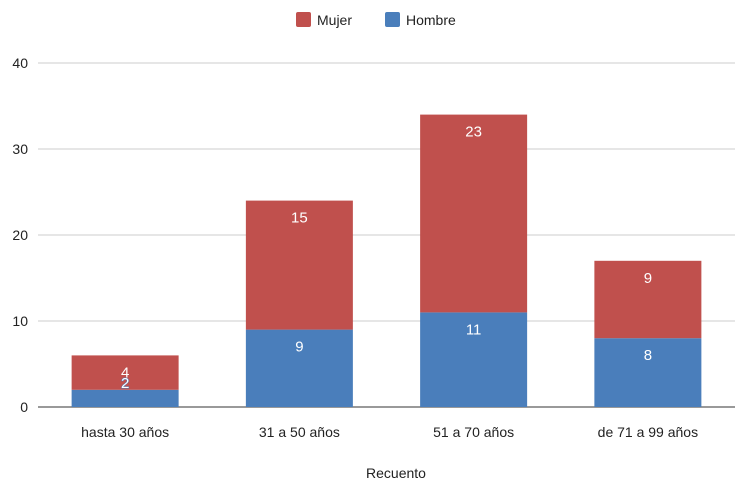  I want to click on y-tick-label: 20, so click(20, 235).